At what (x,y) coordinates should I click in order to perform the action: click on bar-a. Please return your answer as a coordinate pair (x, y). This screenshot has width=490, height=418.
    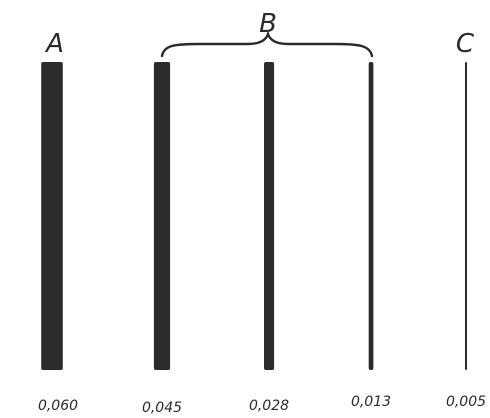
    Looking at the image, I should click on (52, 216).